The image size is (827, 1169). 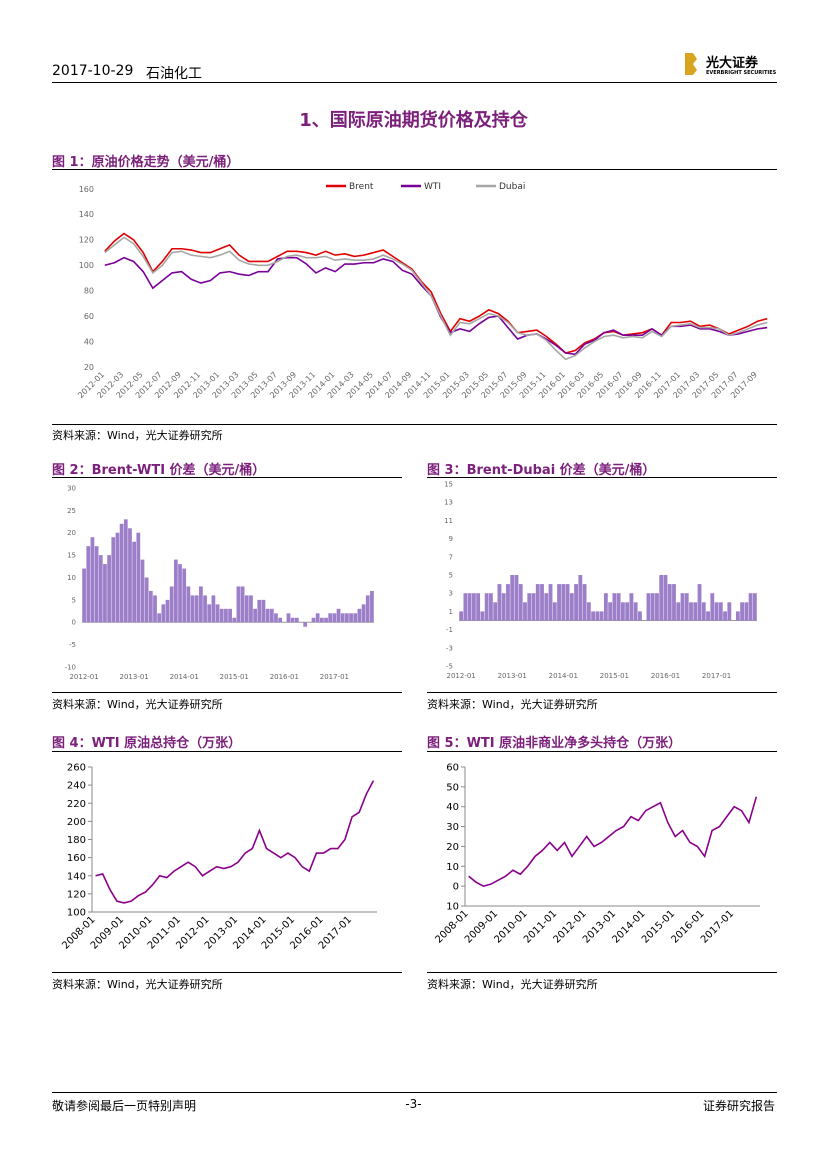 I want to click on header-sector: 石油化工, so click(x=174, y=74).